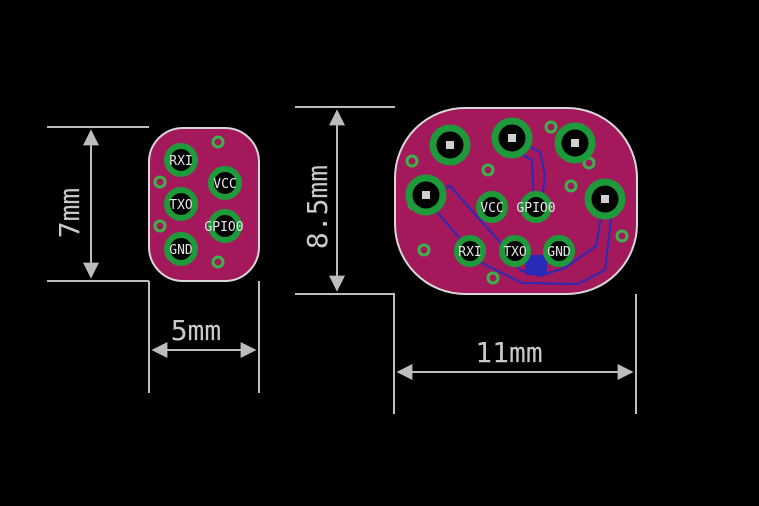 Image resolution: width=759 pixels, height=506 pixels. I want to click on small-pin-label-gpio0: GPIO0, so click(223, 227).